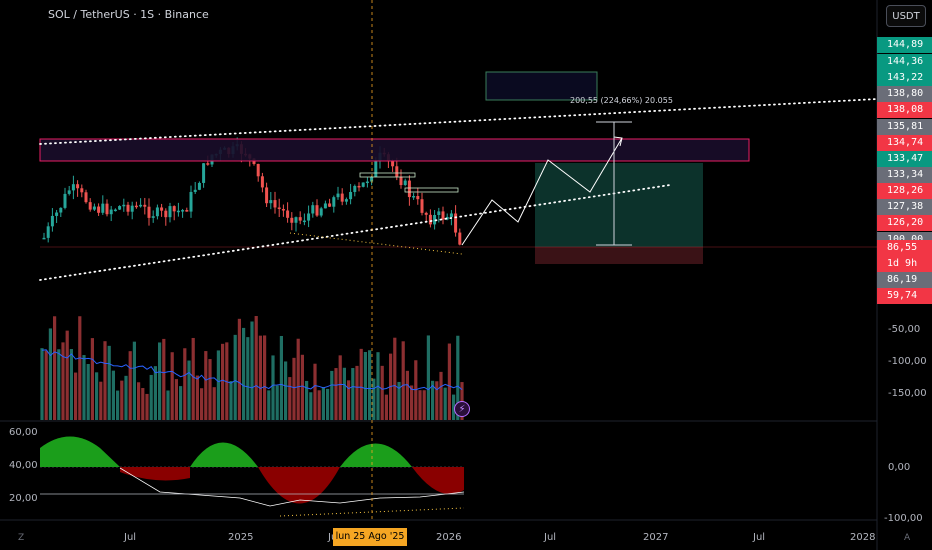 This screenshot has height=550, width=932. Describe the element at coordinates (906, 16) in the screenshot. I see `currency-button: USDT` at that location.